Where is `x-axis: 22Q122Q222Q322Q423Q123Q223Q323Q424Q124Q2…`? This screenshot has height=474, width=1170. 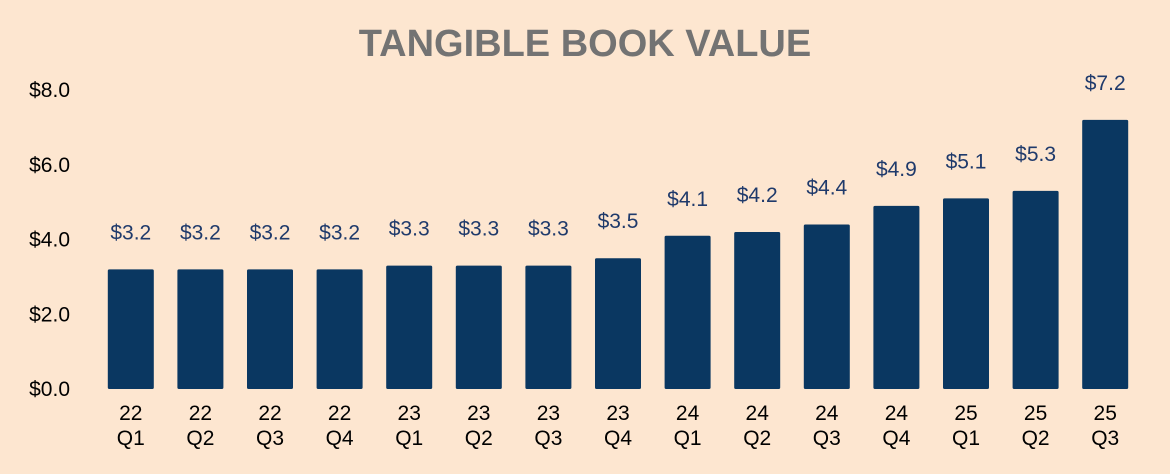 x-axis: 22Q122Q222Q322Q423Q123Q223Q323Q424Q124Q2… is located at coordinates (618, 426).